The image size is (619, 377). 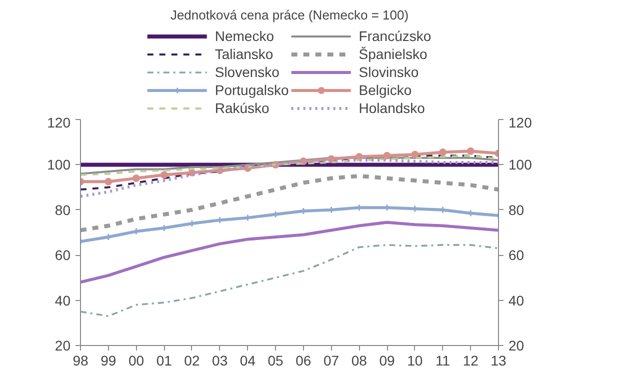 What do you see at coordinates (59, 164) in the screenshot?
I see `y-tick-label: 100` at bounding box center [59, 164].